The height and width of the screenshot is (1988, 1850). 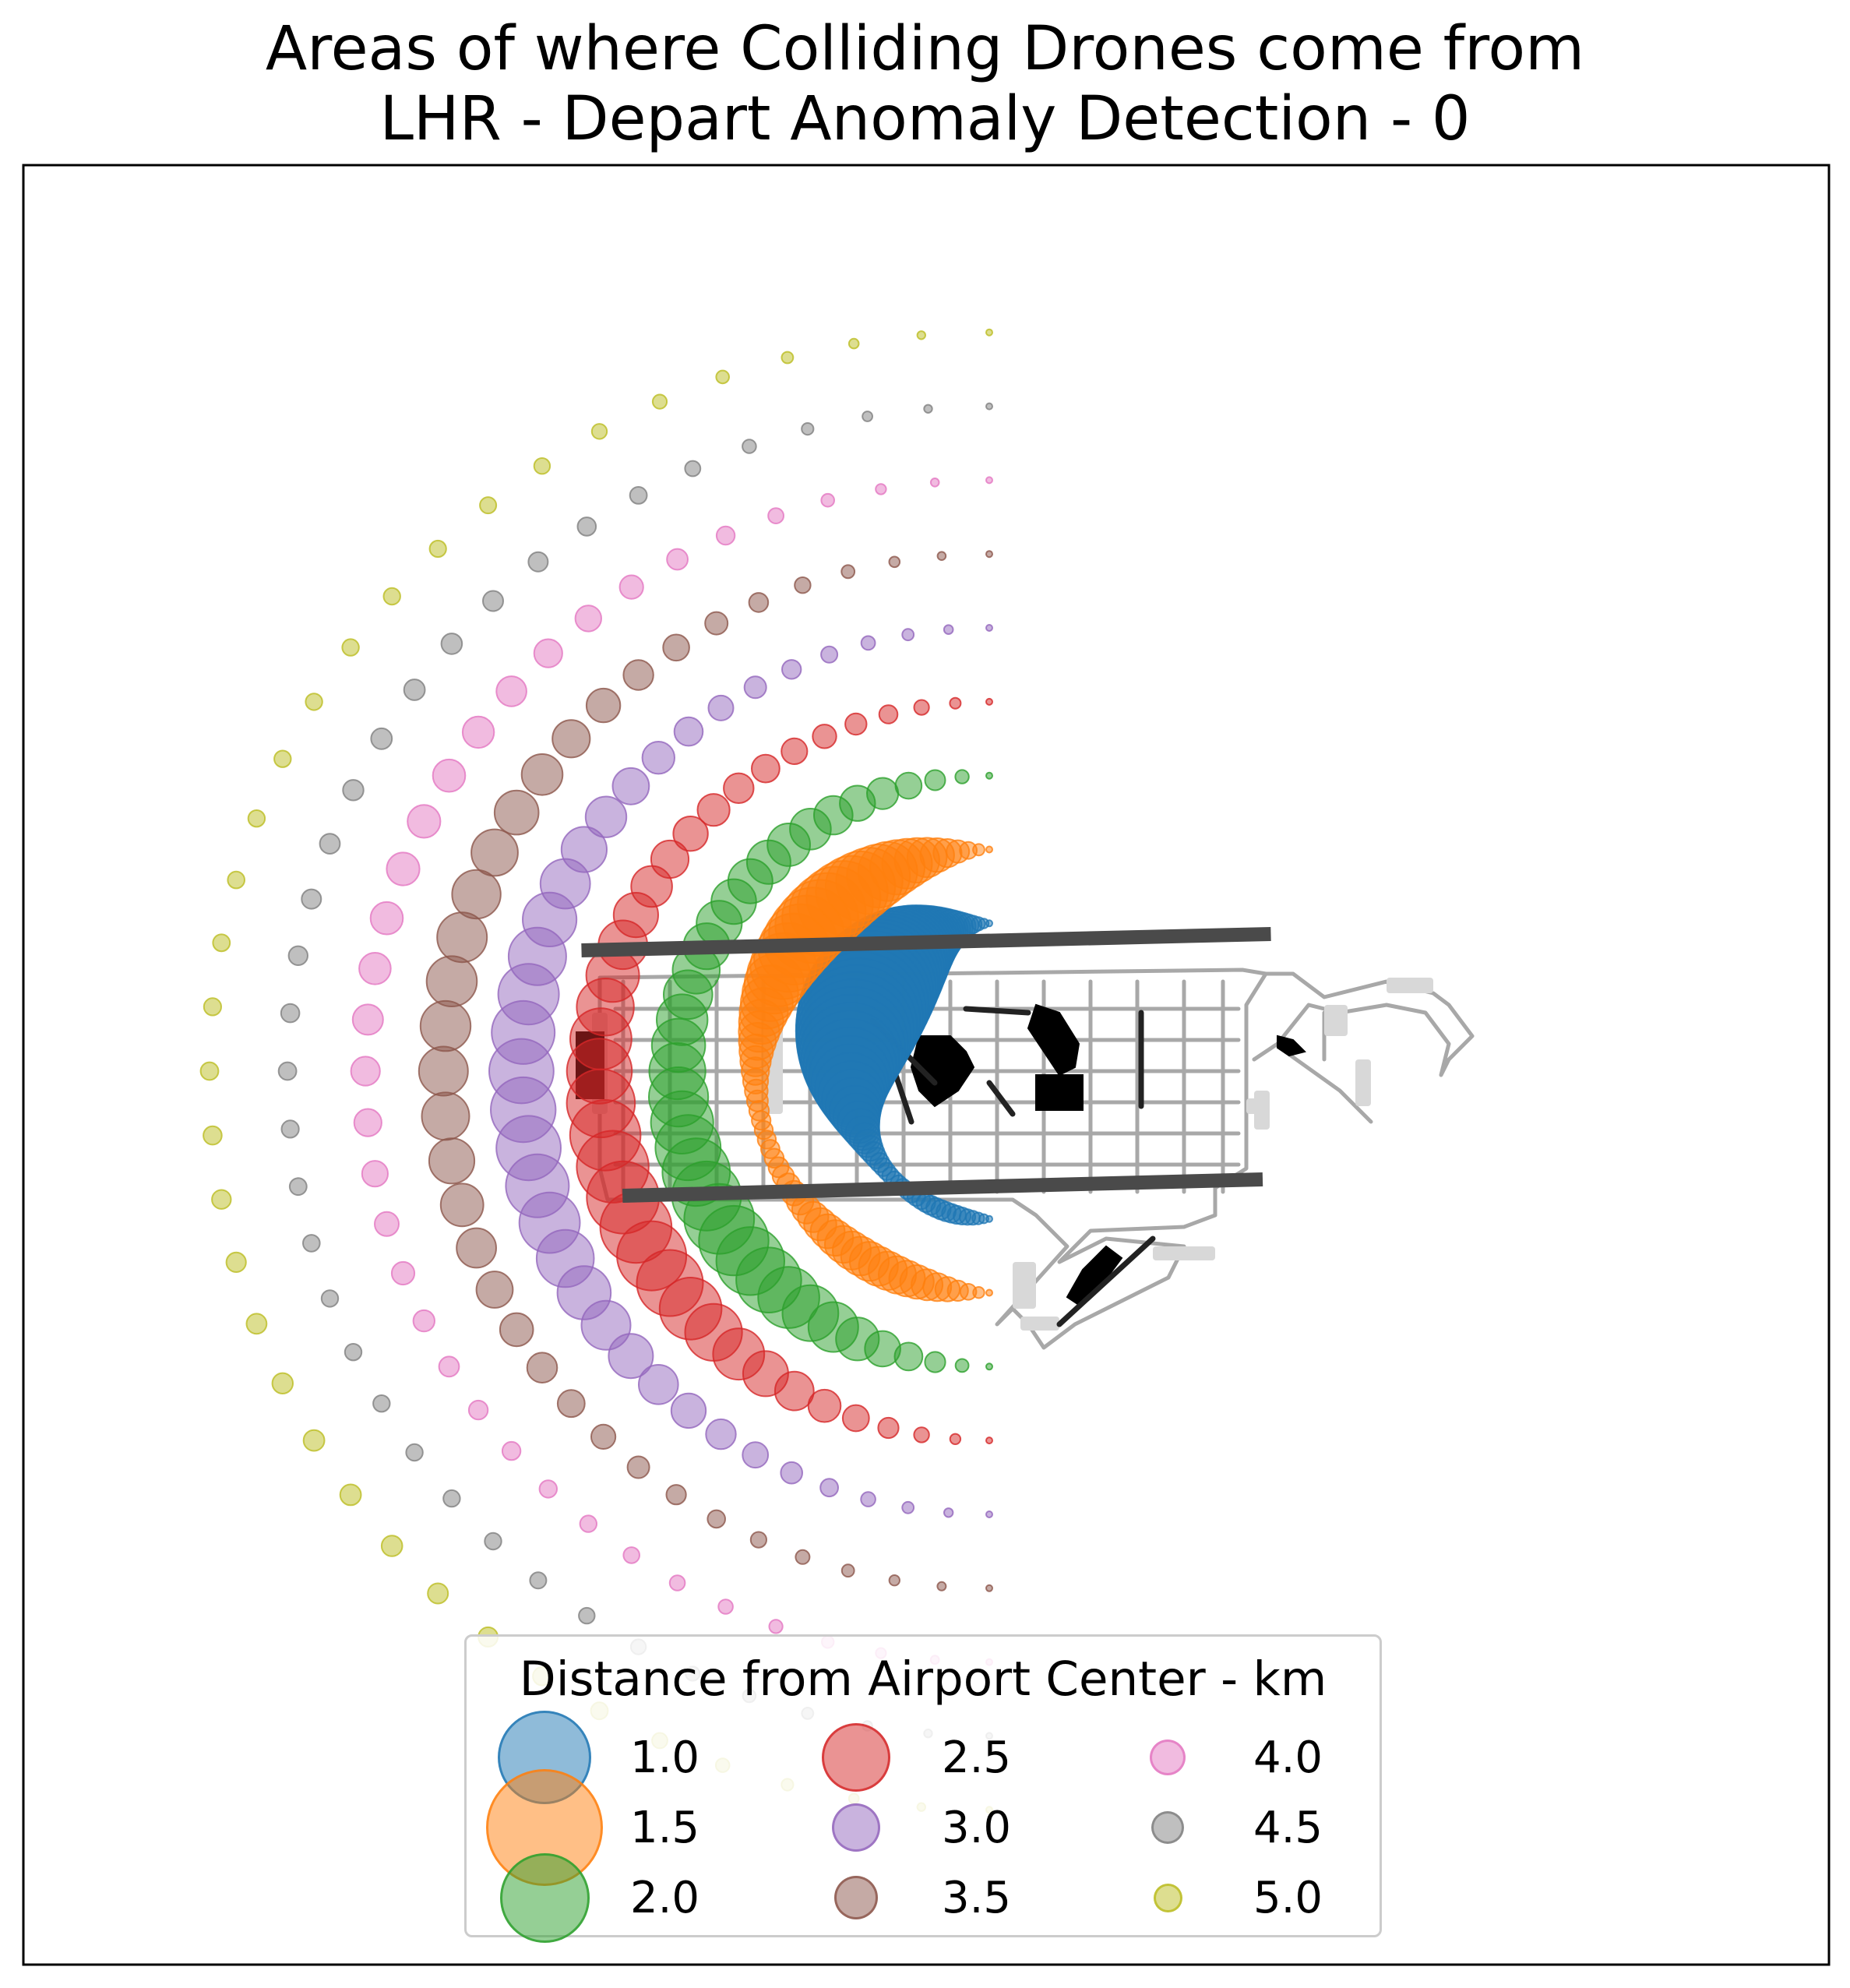 What do you see at coordinates (977, 1898) in the screenshot?
I see `legend-label: 3.5` at bounding box center [977, 1898].